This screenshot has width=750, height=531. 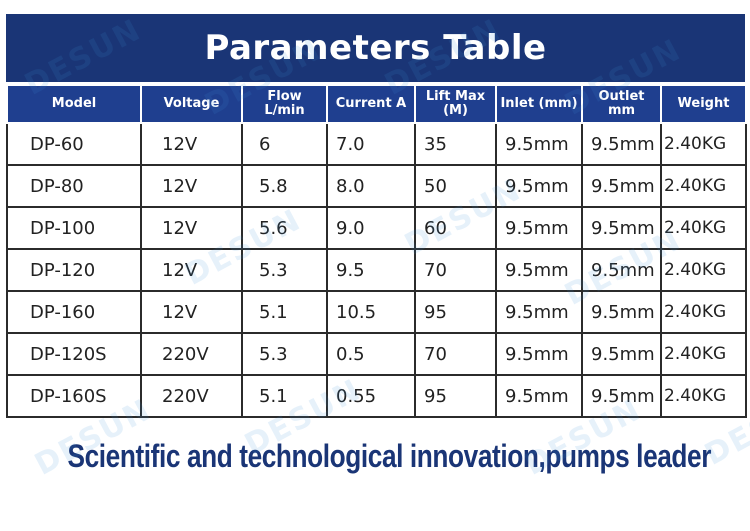 What do you see at coordinates (74, 270) in the screenshot?
I see `cell-model: DP-120` at bounding box center [74, 270].